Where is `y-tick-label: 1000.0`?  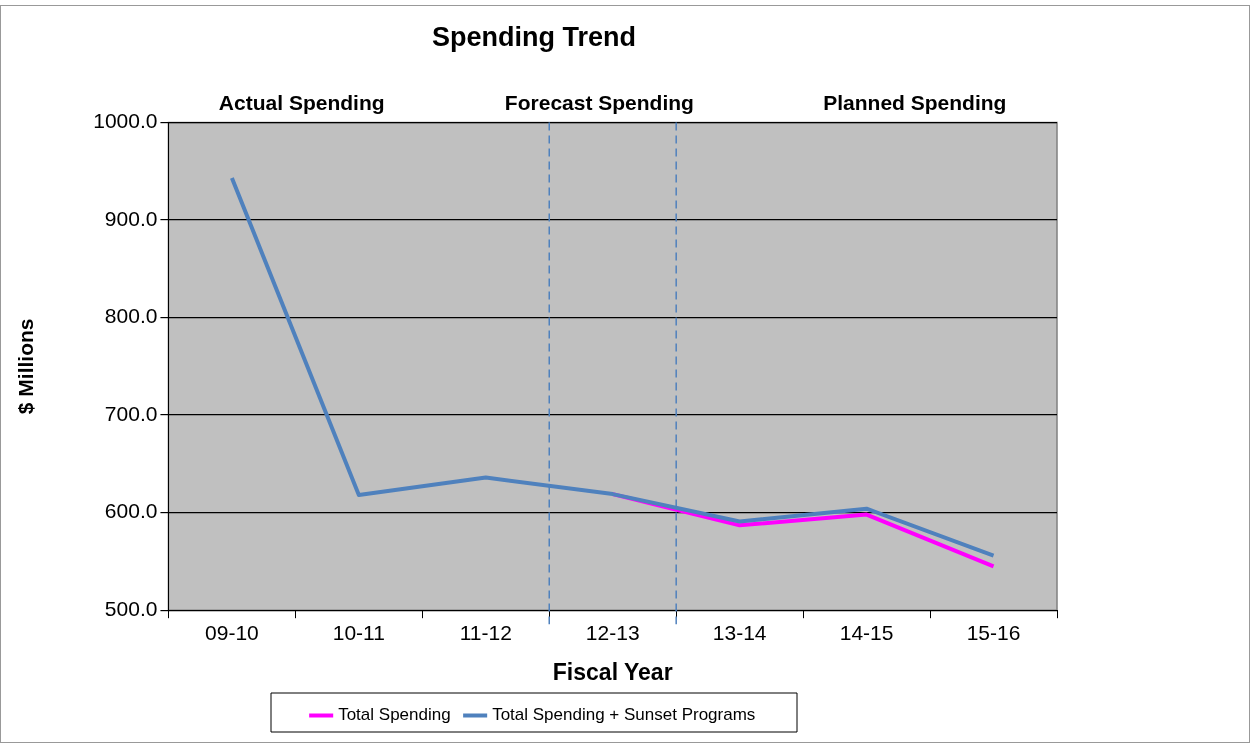 y-tick-label: 1000.0 is located at coordinates (125, 121).